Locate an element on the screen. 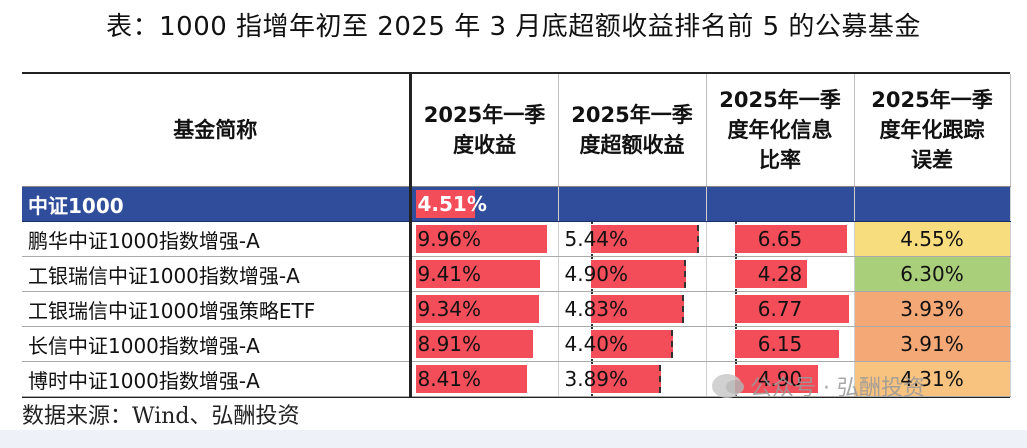 The width and height of the screenshot is (1027, 448). excess-return-cell: 3.89% is located at coordinates (632, 379).